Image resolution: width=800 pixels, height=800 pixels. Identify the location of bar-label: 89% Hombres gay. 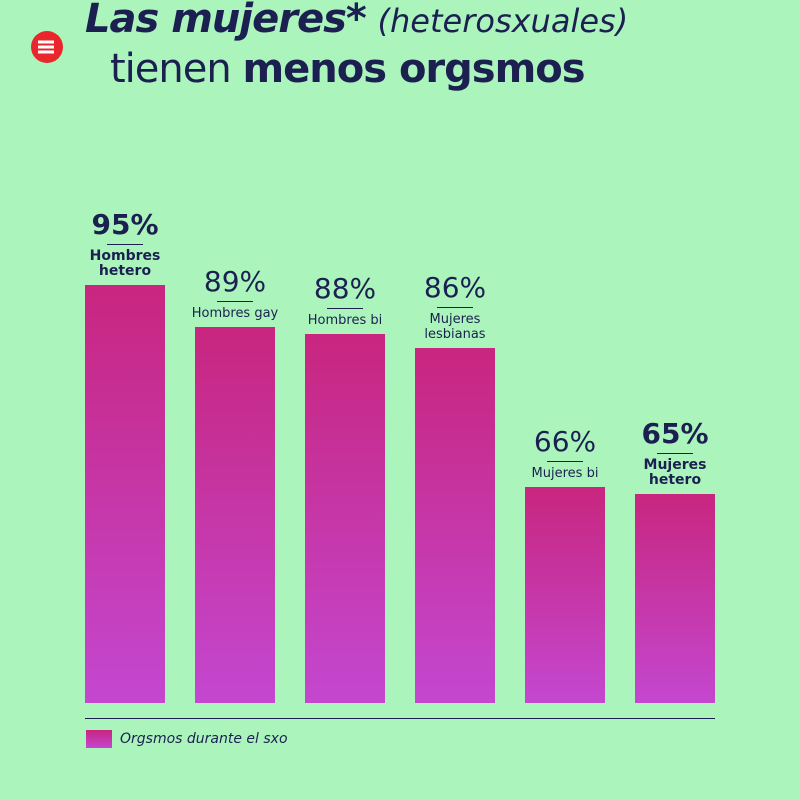
(235, 292).